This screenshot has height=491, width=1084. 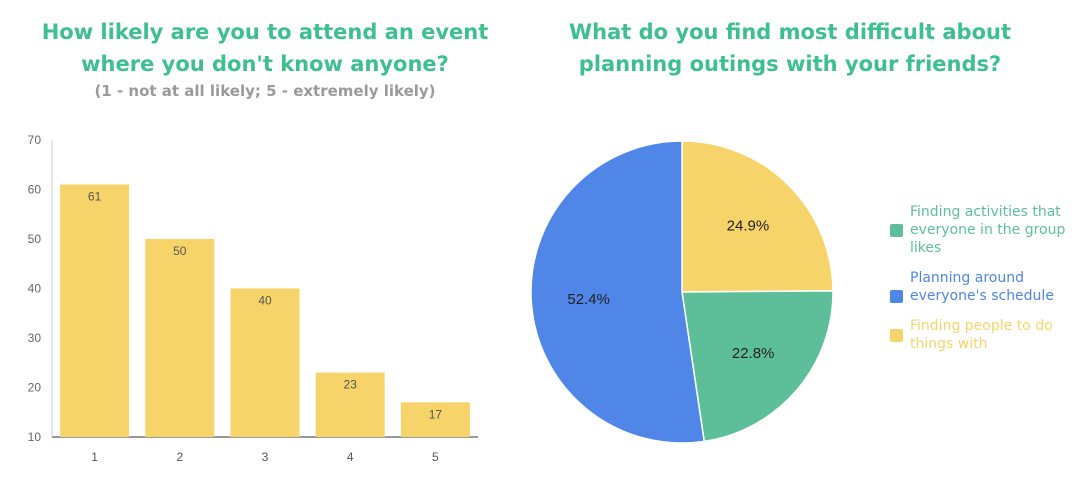 What do you see at coordinates (95, 197) in the screenshot?
I see `bar-value-label: 61` at bounding box center [95, 197].